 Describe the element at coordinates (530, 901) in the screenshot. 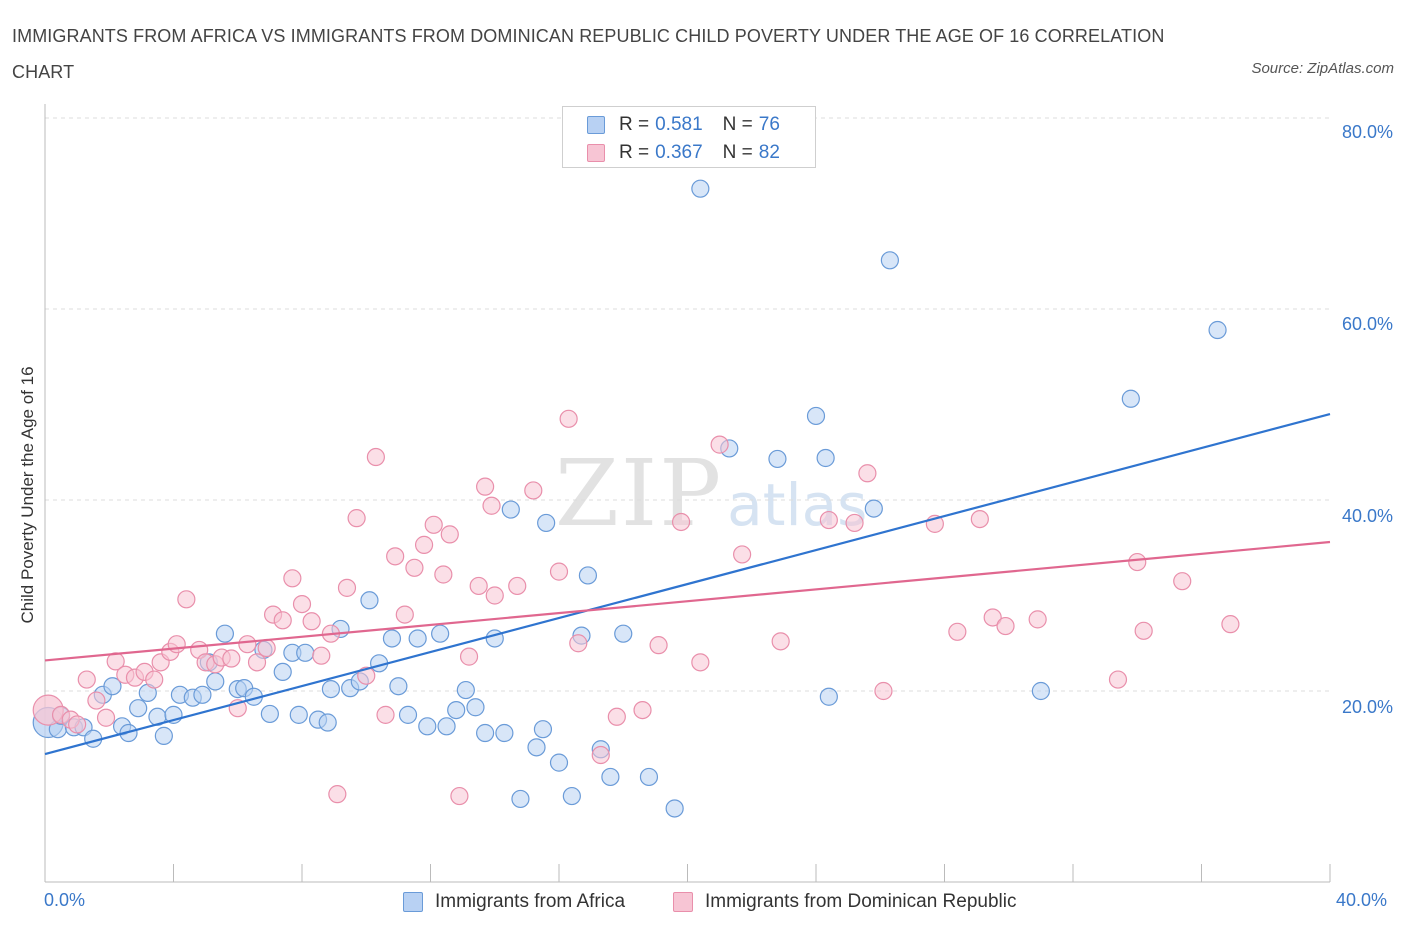

I see `bottom-legend-label-africa: Immigrants from Africa` at that location.